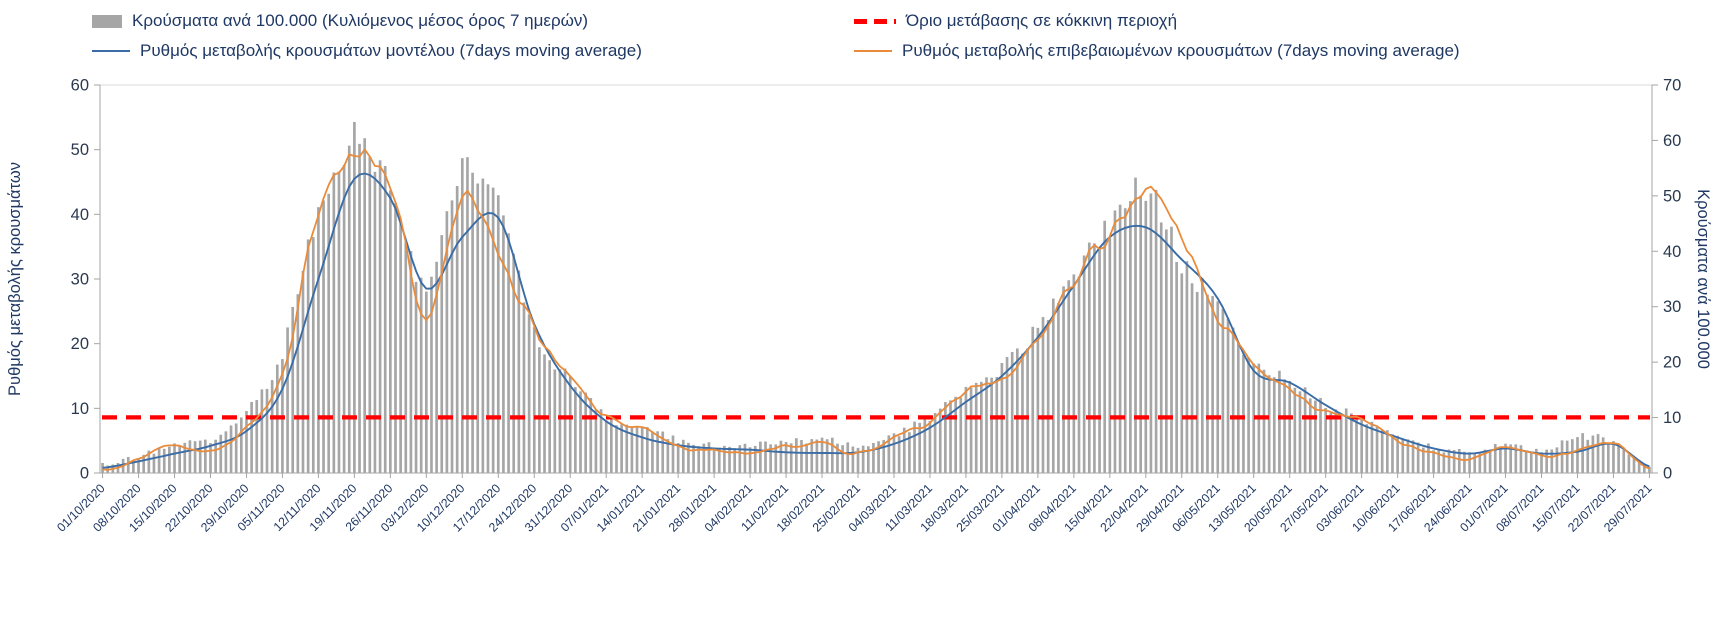 The width and height of the screenshot is (1712, 621). What do you see at coordinates (15, 279) in the screenshot?
I see `left-axis-title: Ρυθμός μεταβολής κρουσμάτων` at bounding box center [15, 279].